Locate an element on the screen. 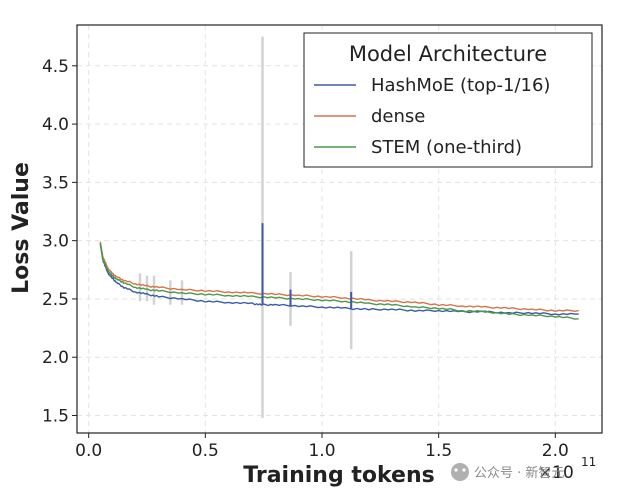  x-offset-base: ×10 is located at coordinates (556, 473).